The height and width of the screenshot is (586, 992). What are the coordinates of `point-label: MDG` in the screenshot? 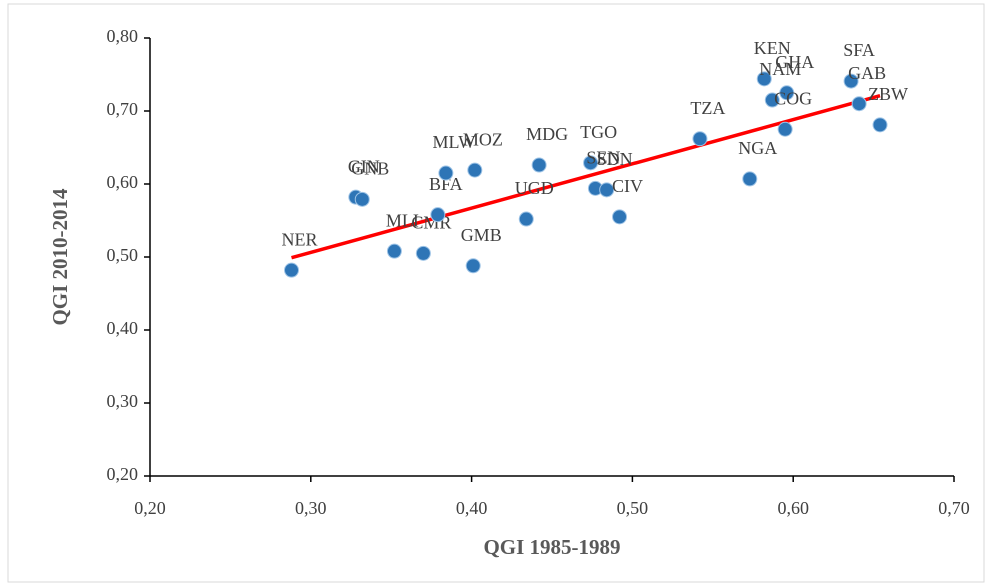 It's located at (547, 134).